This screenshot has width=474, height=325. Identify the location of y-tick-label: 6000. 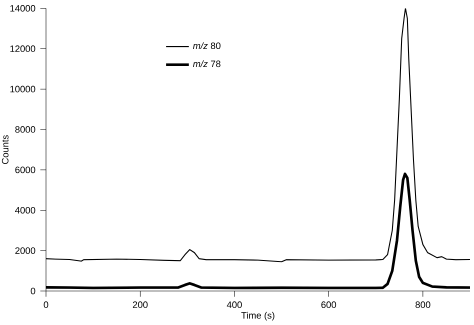
(25, 170).